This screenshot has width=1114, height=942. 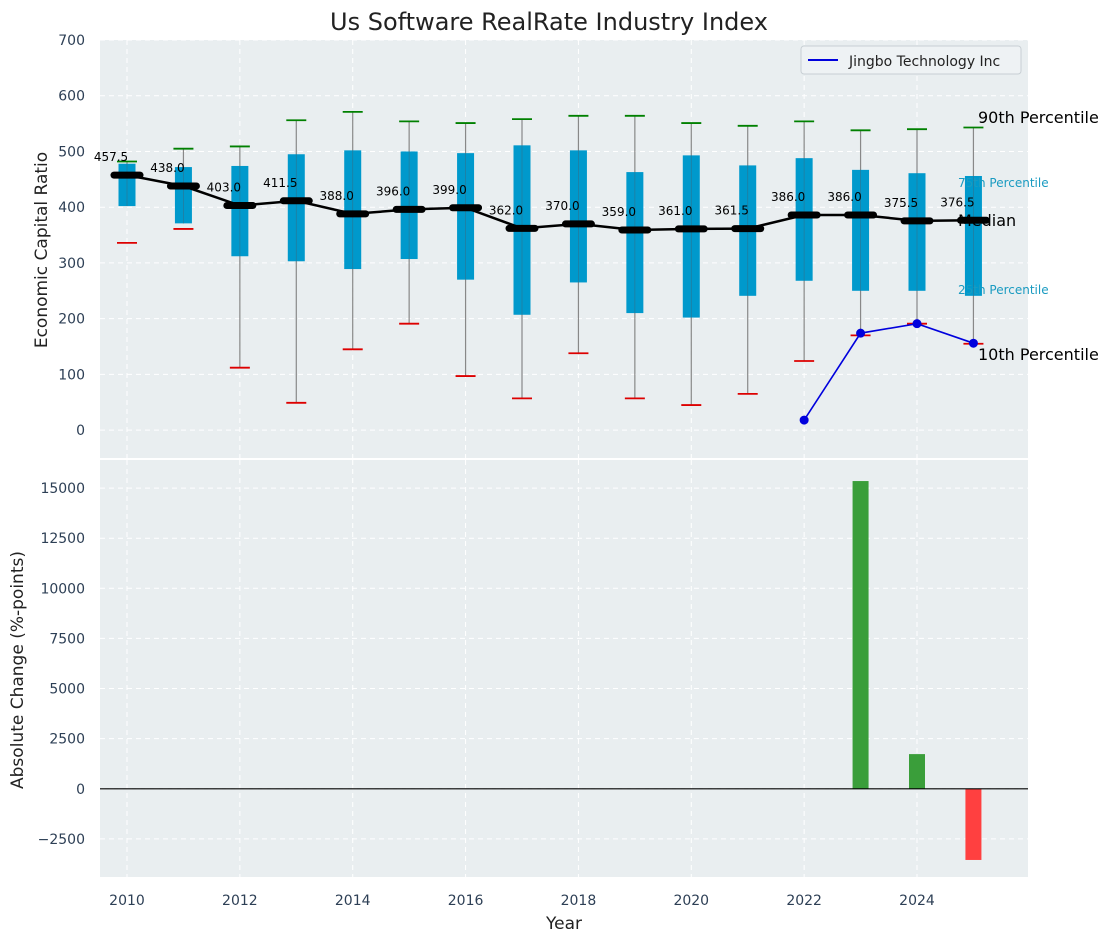 What do you see at coordinates (1003, 183) in the screenshot?
I see `annotation-p75: 75th Percentile` at bounding box center [1003, 183].